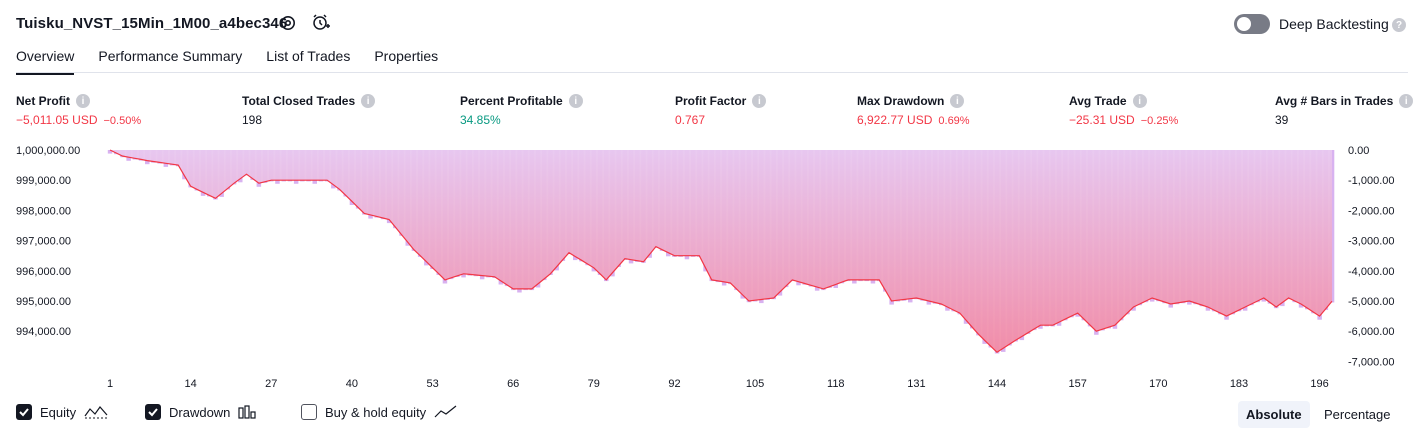  What do you see at coordinates (432, 384) in the screenshot?
I see `x-axis-tick-label: 53` at bounding box center [432, 384].